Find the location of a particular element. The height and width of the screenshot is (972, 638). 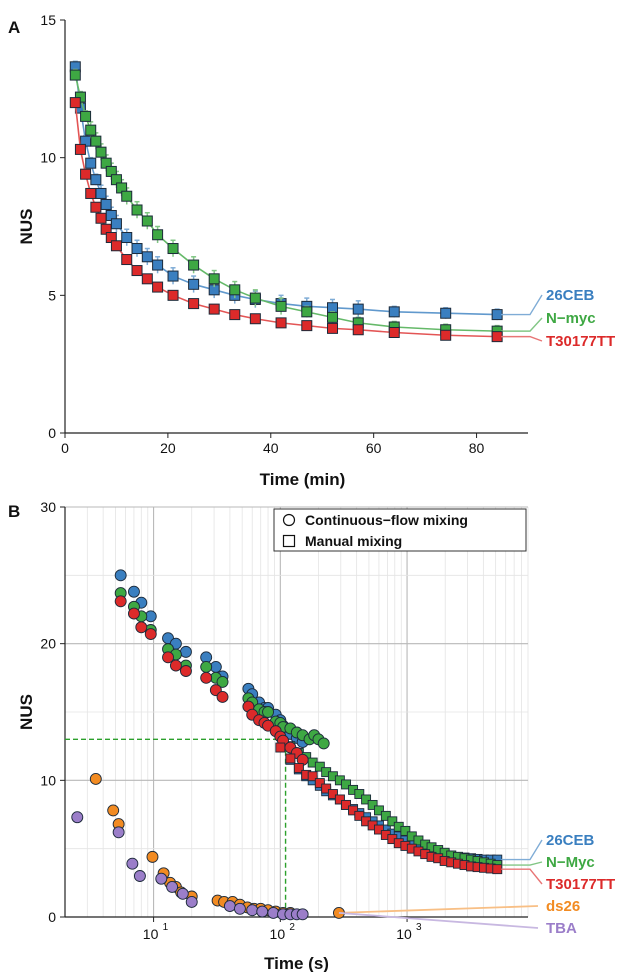

legend: Continuous−flow mixing Manual mixing is located at coordinates (400, 530).